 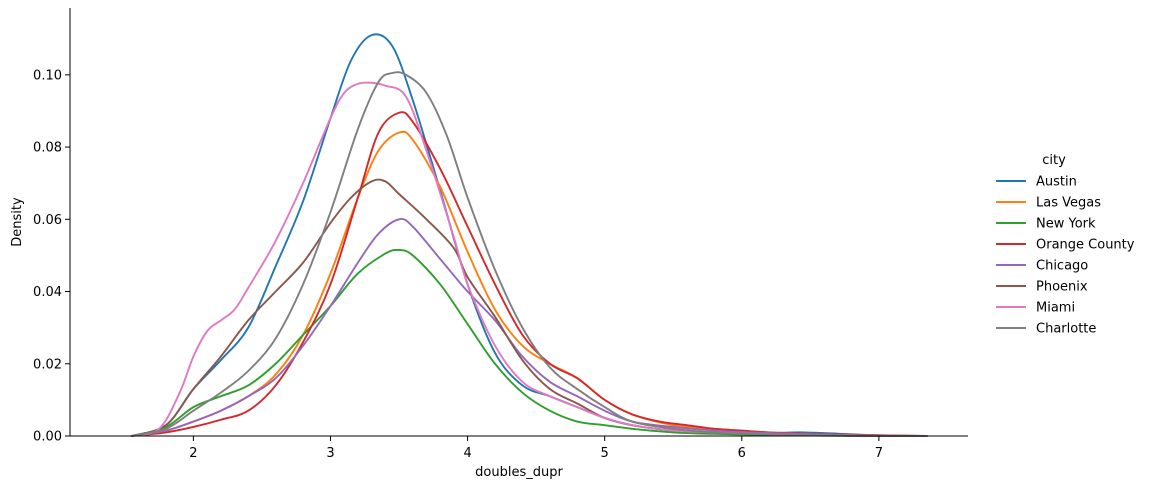 I want to click on y-tick-label: 0.08, so click(x=47, y=148).